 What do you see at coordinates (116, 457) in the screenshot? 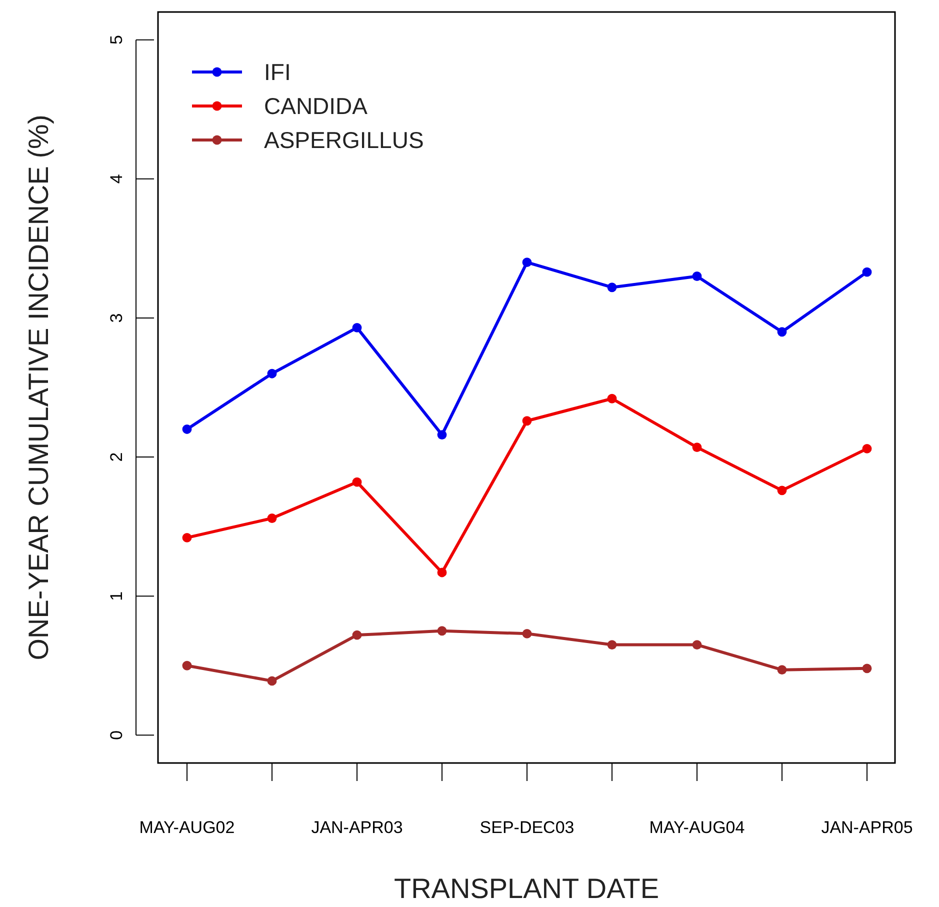
I see `y-tick-label: 2` at bounding box center [116, 457].